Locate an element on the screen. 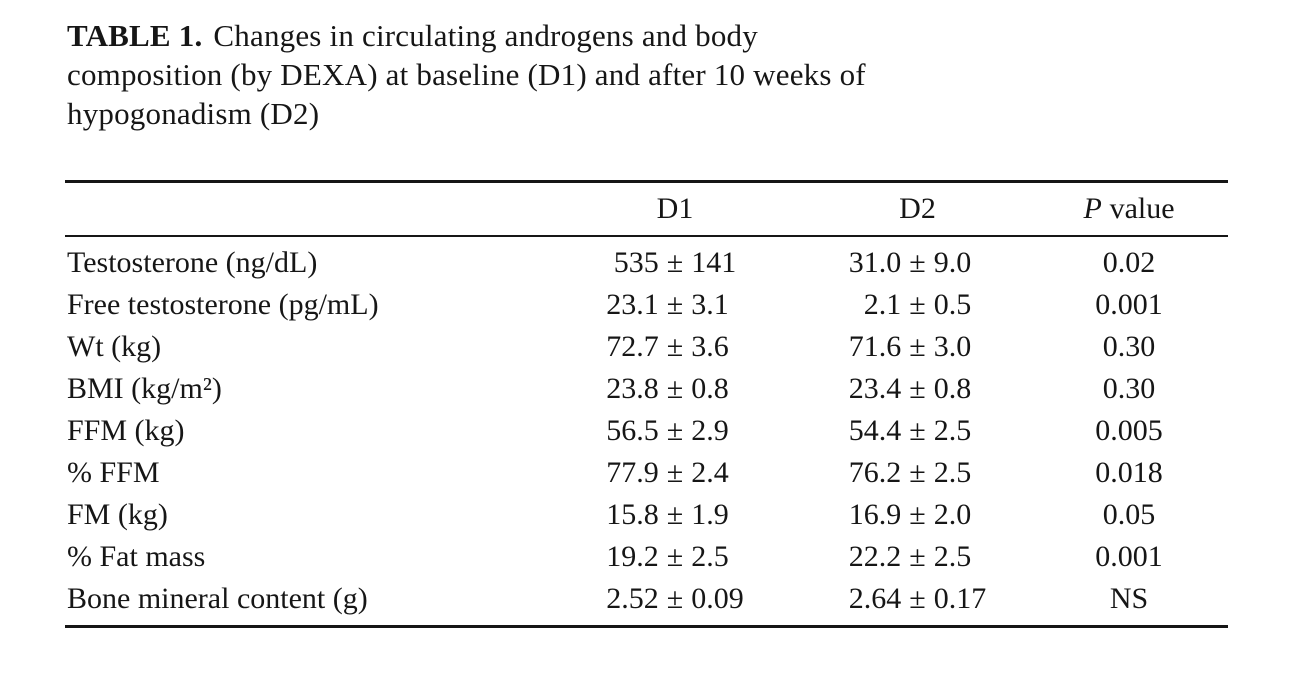  d1-value: 56.5 ±2.9 is located at coordinates (675, 431).